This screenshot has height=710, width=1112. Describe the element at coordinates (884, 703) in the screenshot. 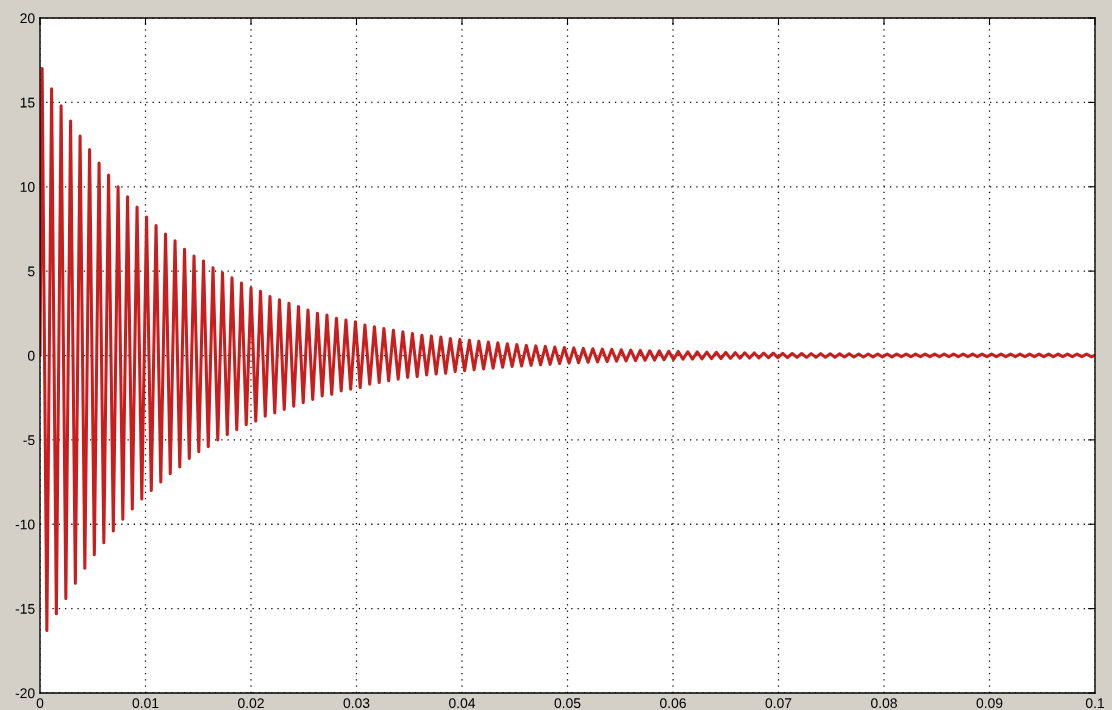

I see `x-tick-label: 0.08` at that location.